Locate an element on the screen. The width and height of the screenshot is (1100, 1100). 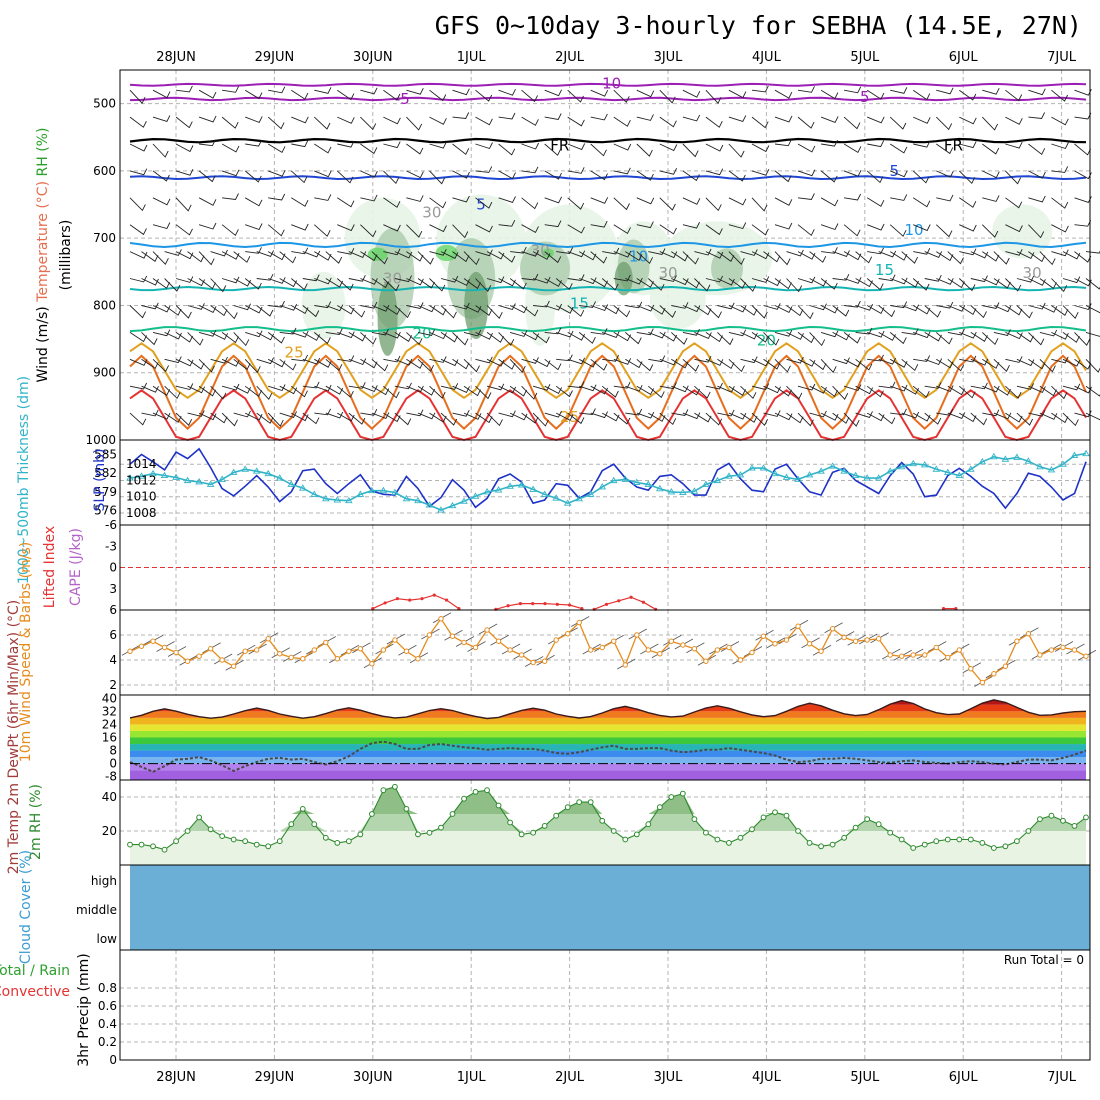
date-label-top: 30JUN is located at coordinates (373, 57).